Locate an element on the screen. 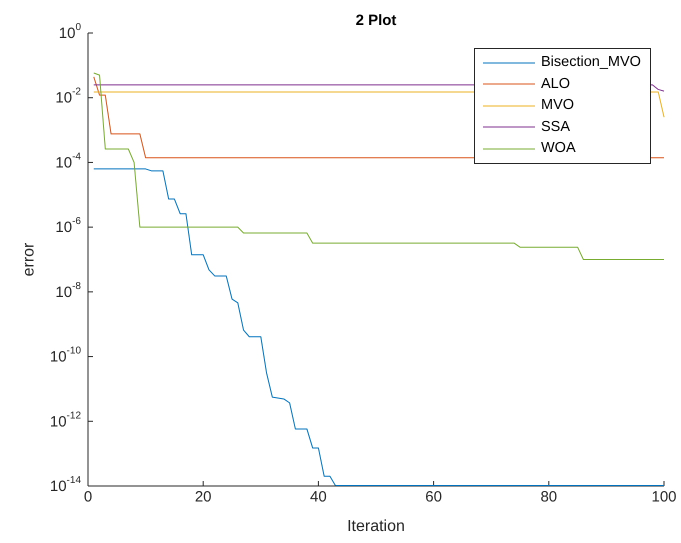 This screenshot has width=681, height=543. legend-label: ALO is located at coordinates (555, 84).